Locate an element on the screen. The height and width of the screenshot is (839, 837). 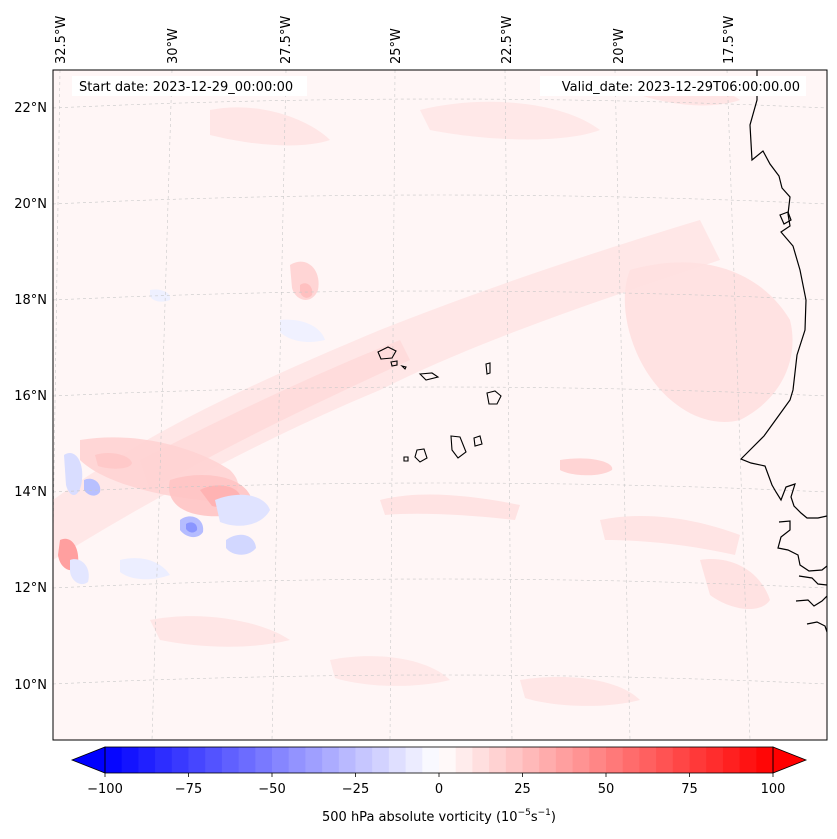
colorbar-tick-label: 50 is located at coordinates (606, 789).